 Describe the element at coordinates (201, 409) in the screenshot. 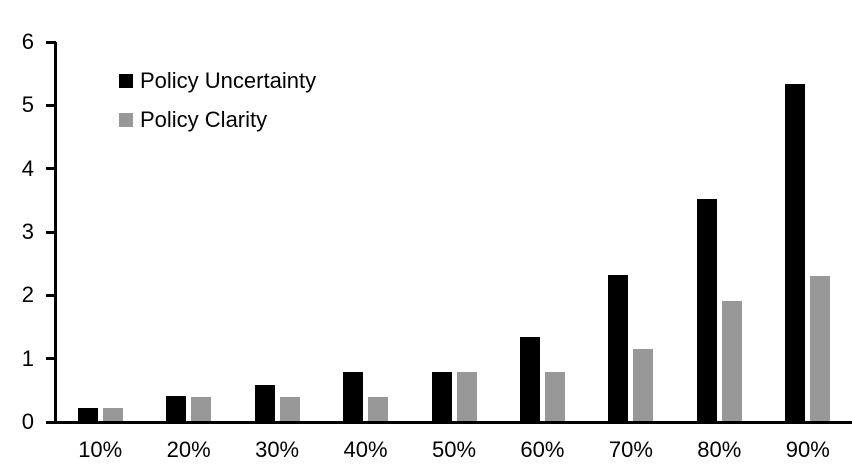

I see `bar-clarity-20%` at that location.